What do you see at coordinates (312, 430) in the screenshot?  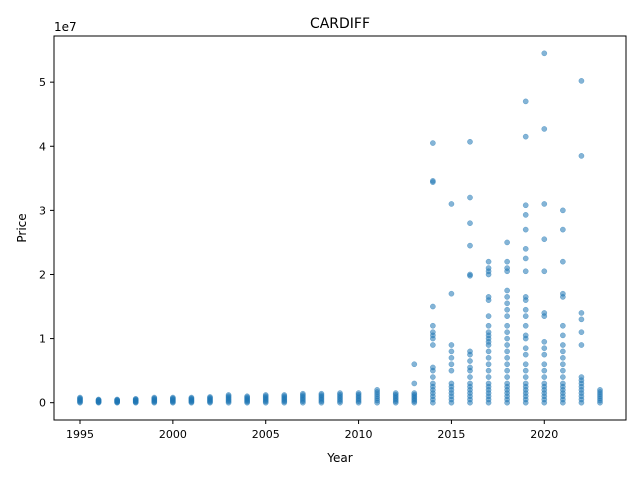 I see `x-axis: 1995 2000 2005 2010 2015 2020` at bounding box center [312, 430].